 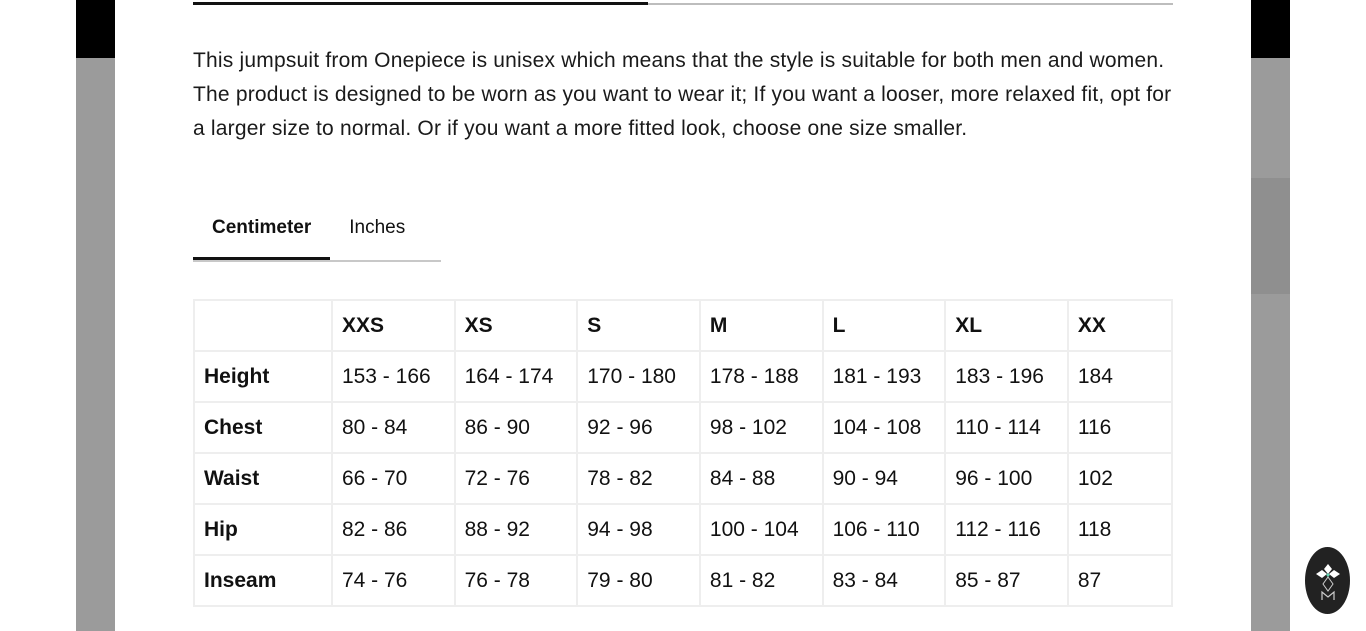 What do you see at coordinates (263, 427) in the screenshot?
I see `measurement-label: Chest` at bounding box center [263, 427].